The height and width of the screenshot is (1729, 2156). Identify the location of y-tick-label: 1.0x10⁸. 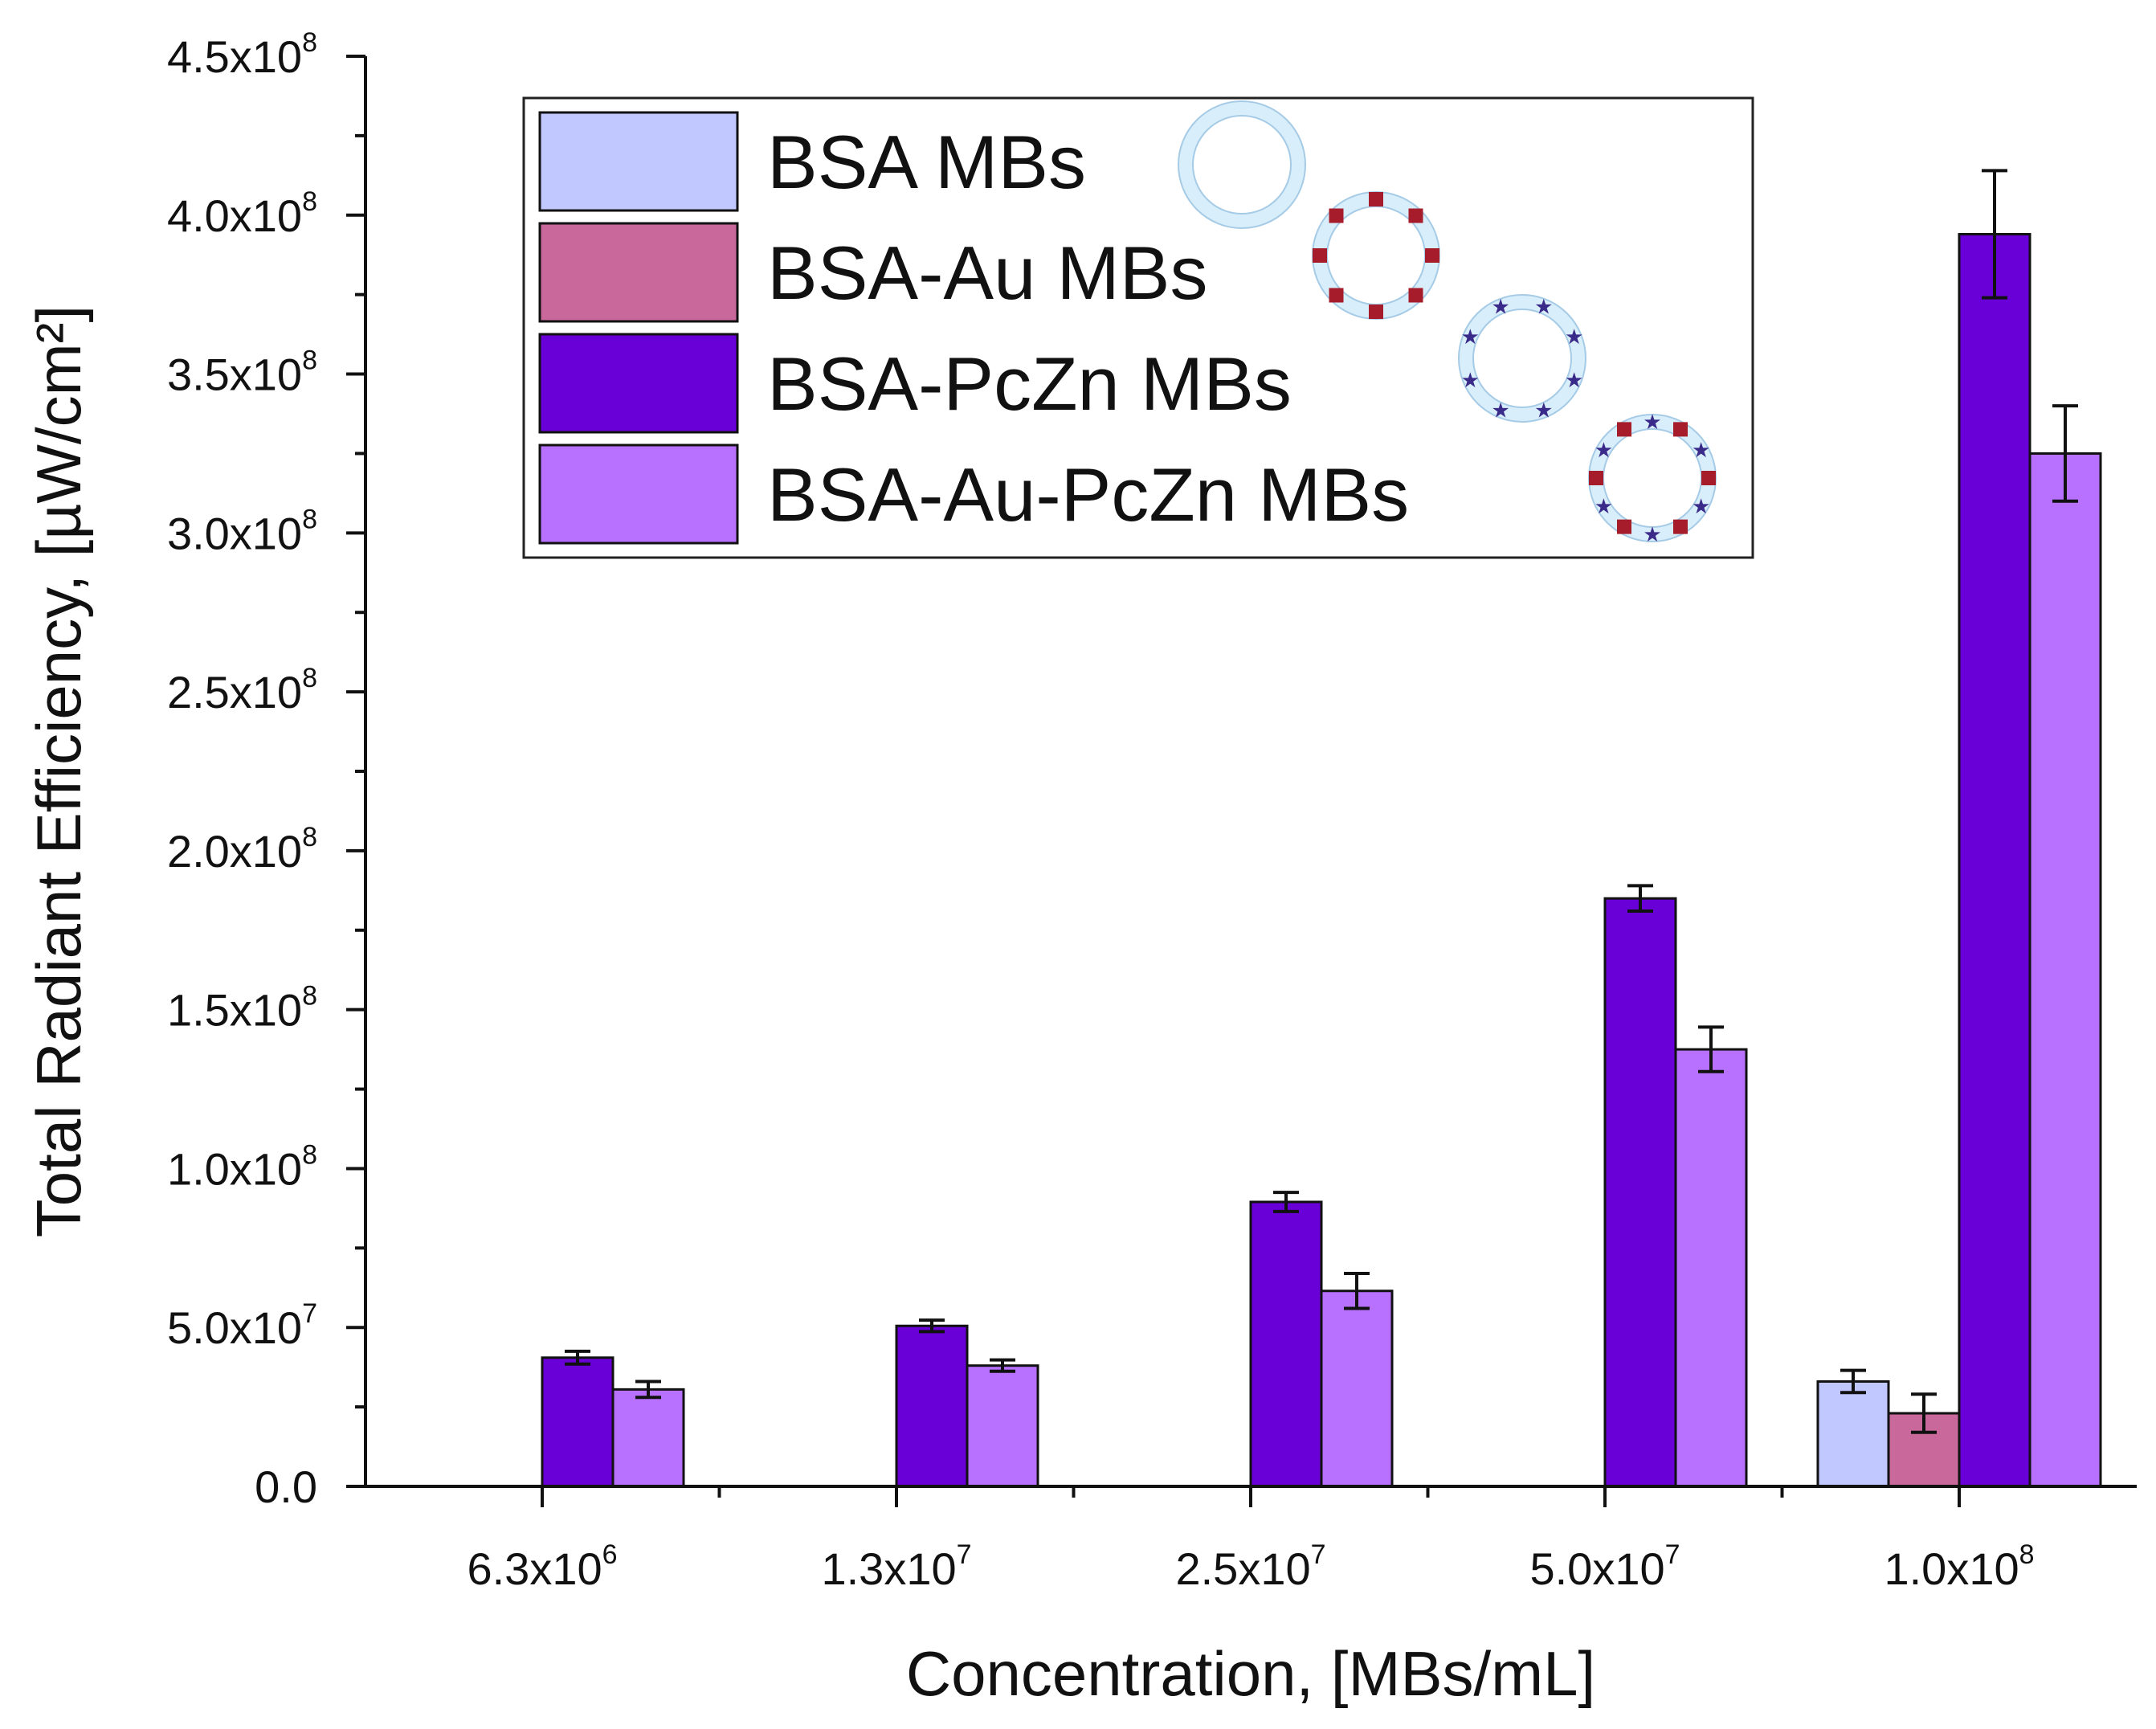
(242, 1166).